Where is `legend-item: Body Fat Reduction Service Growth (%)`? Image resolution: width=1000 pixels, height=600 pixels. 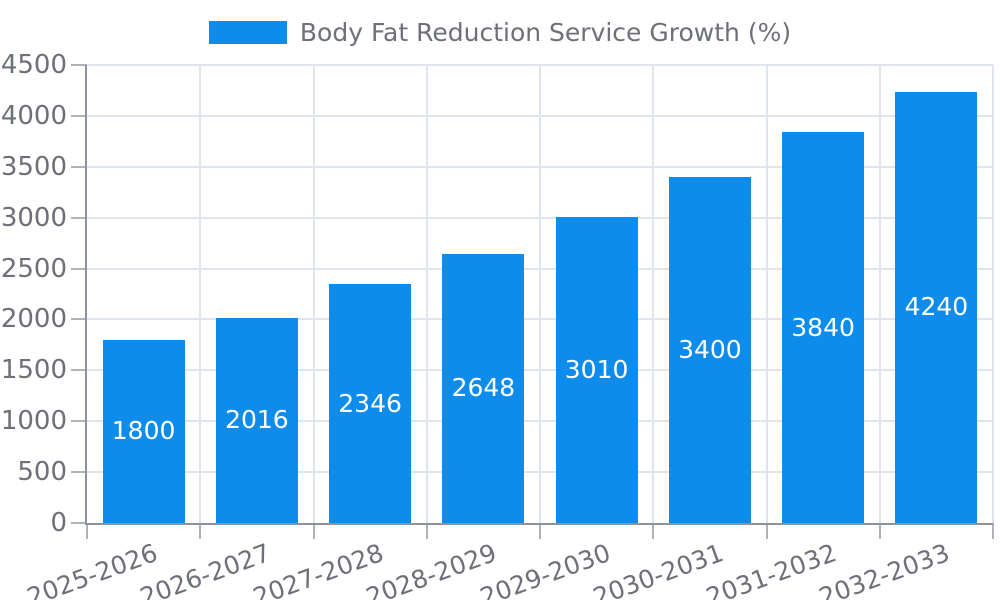
legend-item: Body Fat Reduction Service Growth (%) is located at coordinates (500, 32).